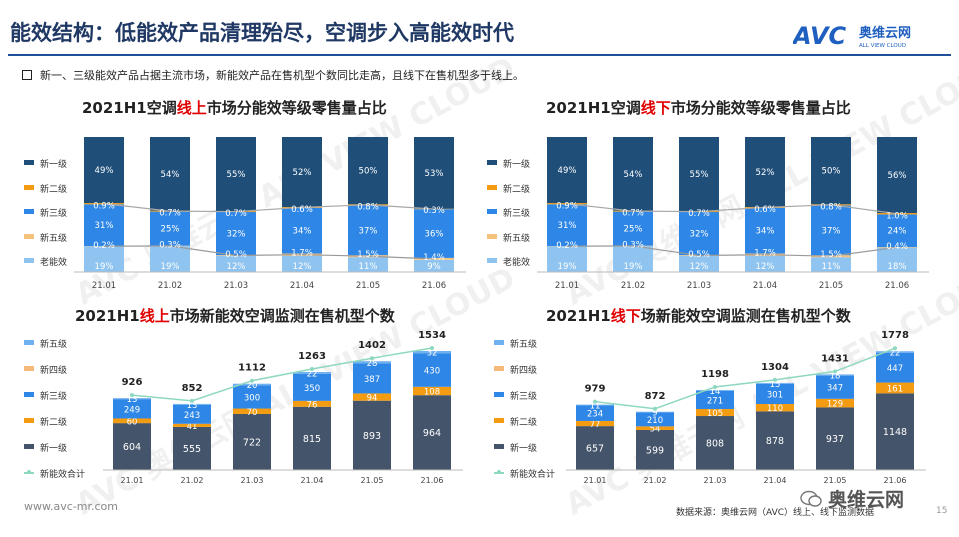 Image resolution: width=959 pixels, height=537 pixels. I want to click on data-label: 0.8%, so click(368, 207).